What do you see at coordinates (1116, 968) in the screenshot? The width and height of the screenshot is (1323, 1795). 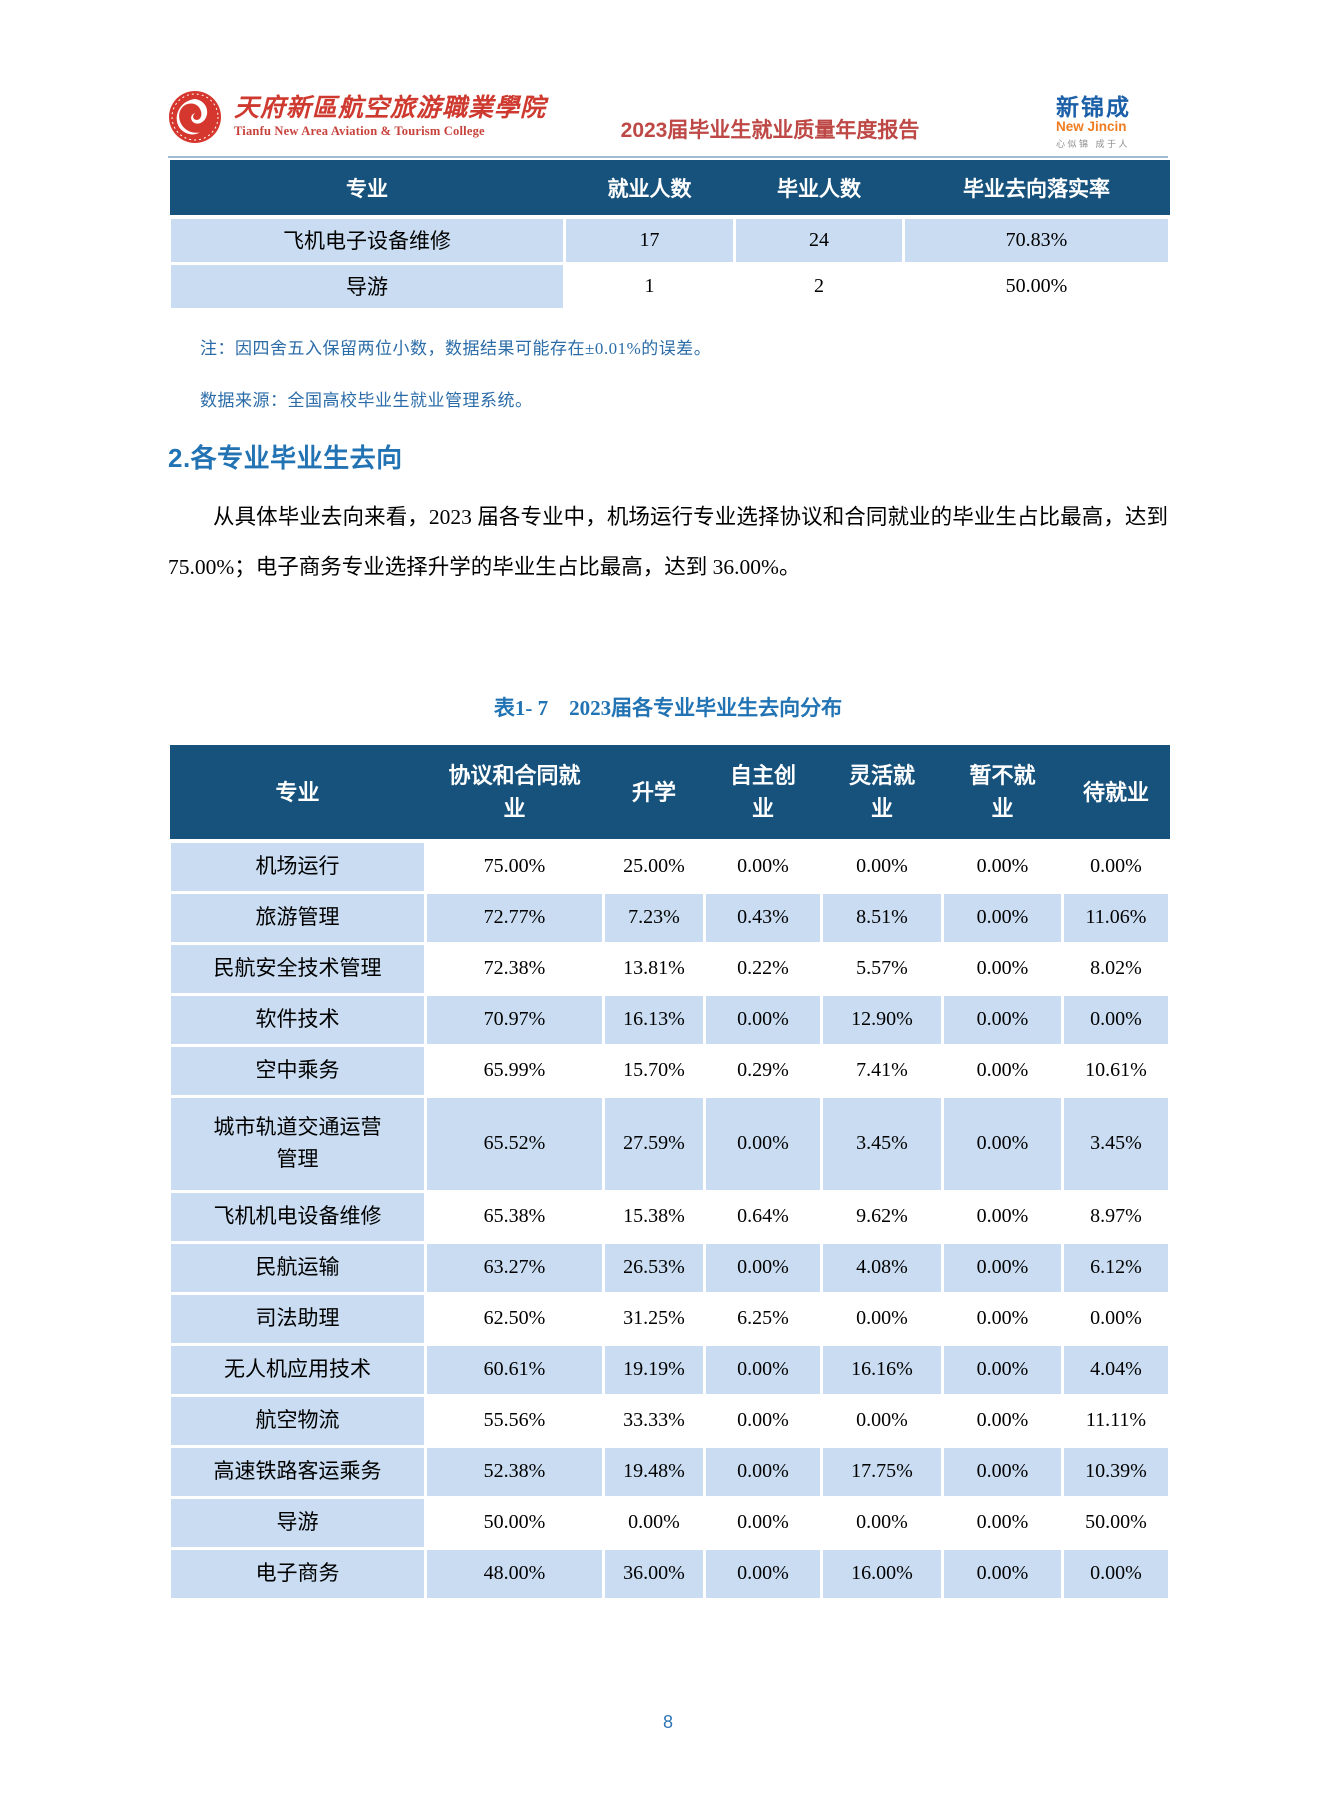 I see `value-cell: 8.02%` at bounding box center [1116, 968].